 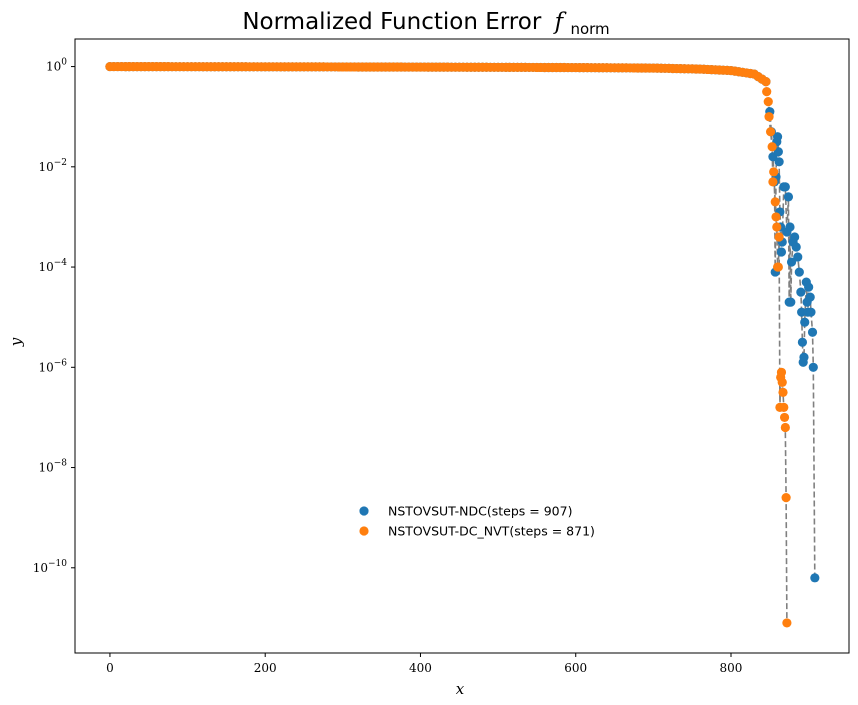 I want to click on y-tick-label: 10⁻¹⁰, so click(x=50, y=567).